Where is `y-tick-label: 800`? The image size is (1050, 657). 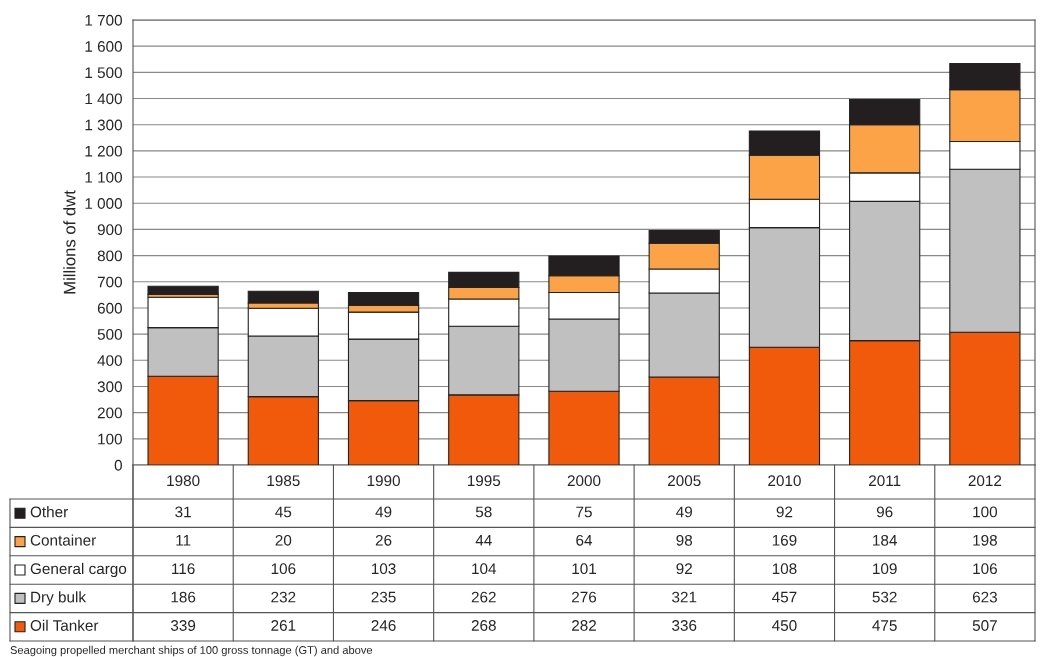 y-tick-label: 800 is located at coordinates (109, 256).